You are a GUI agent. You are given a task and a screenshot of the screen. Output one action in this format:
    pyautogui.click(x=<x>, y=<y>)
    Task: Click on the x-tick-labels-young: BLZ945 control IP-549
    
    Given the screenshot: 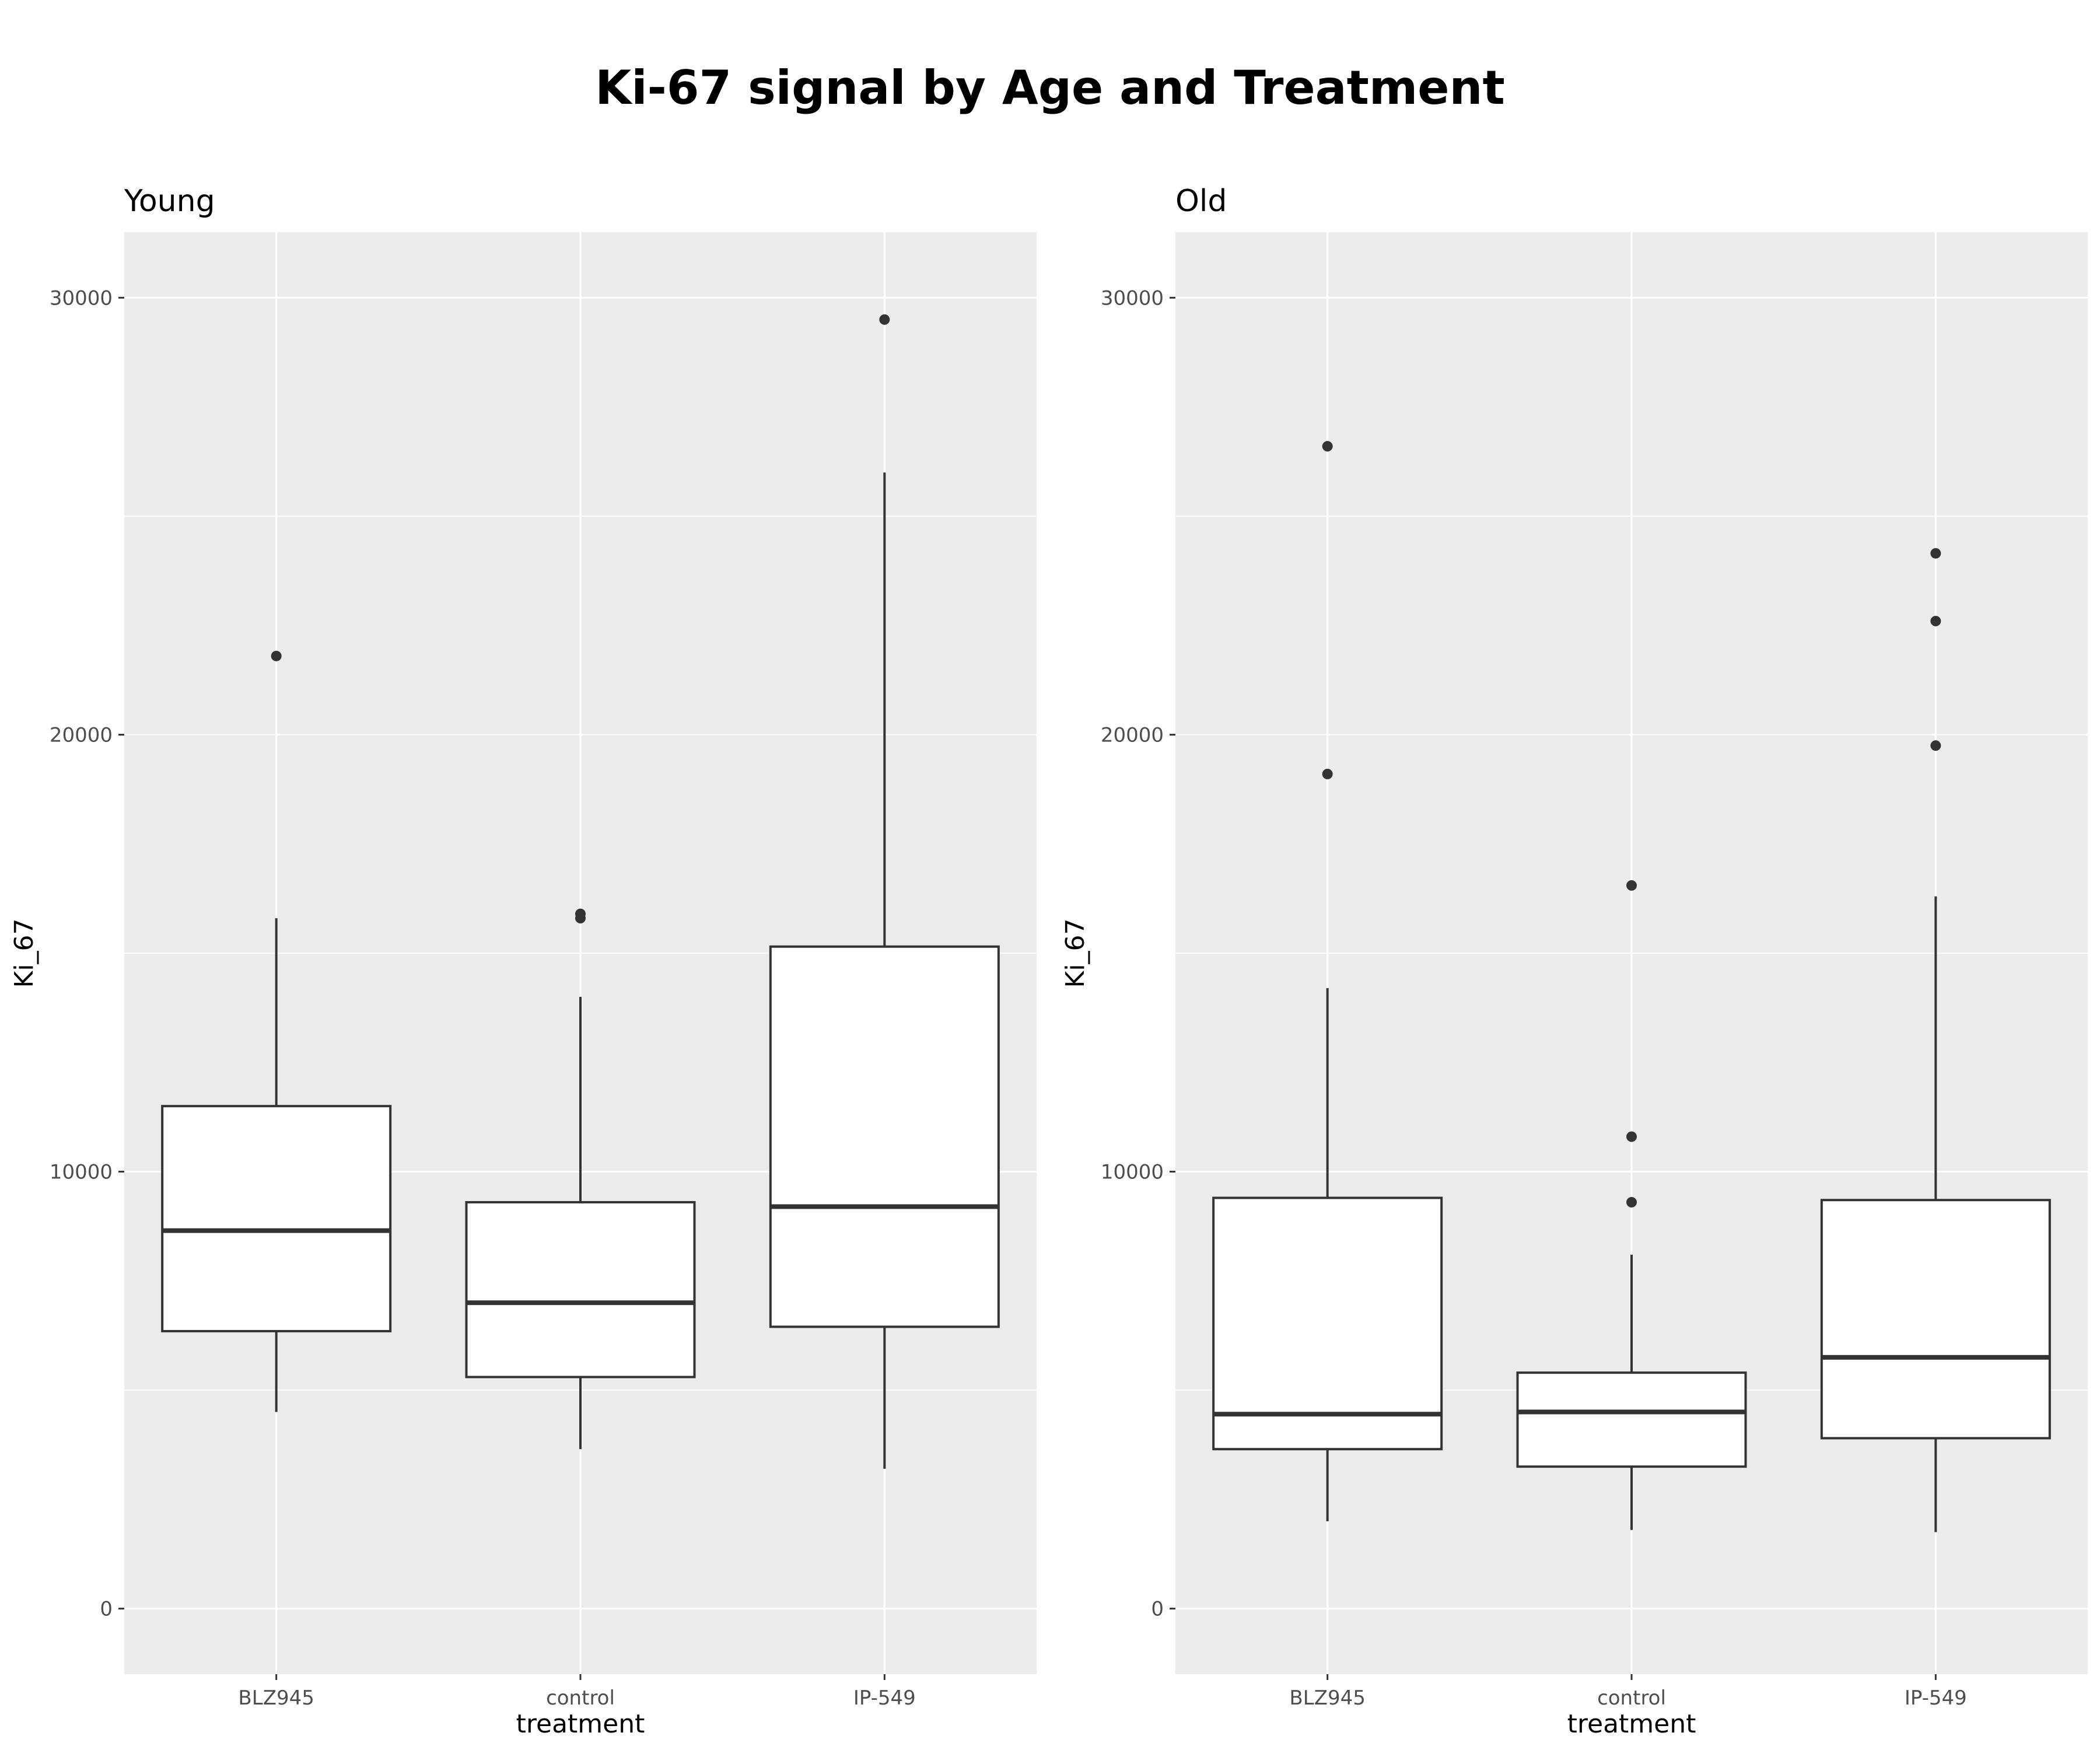 What is the action you would take?
    pyautogui.click(x=577, y=1692)
    